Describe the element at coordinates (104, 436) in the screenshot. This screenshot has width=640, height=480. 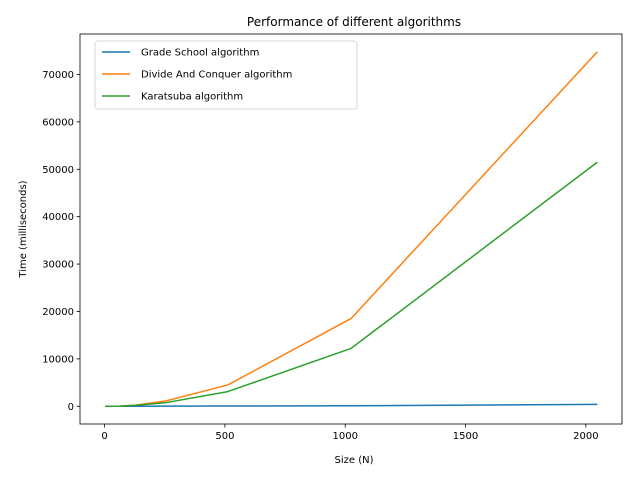
I see `x-tick-label: 0` at that location.